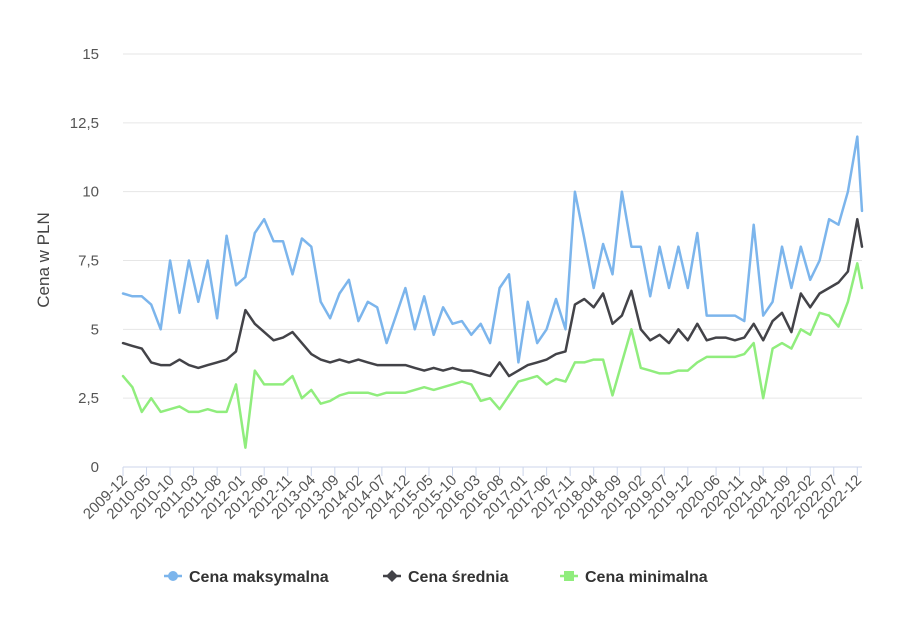 The image size is (917, 627). Describe the element at coordinates (95, 467) in the screenshot. I see `y-tick-label: 0` at that location.